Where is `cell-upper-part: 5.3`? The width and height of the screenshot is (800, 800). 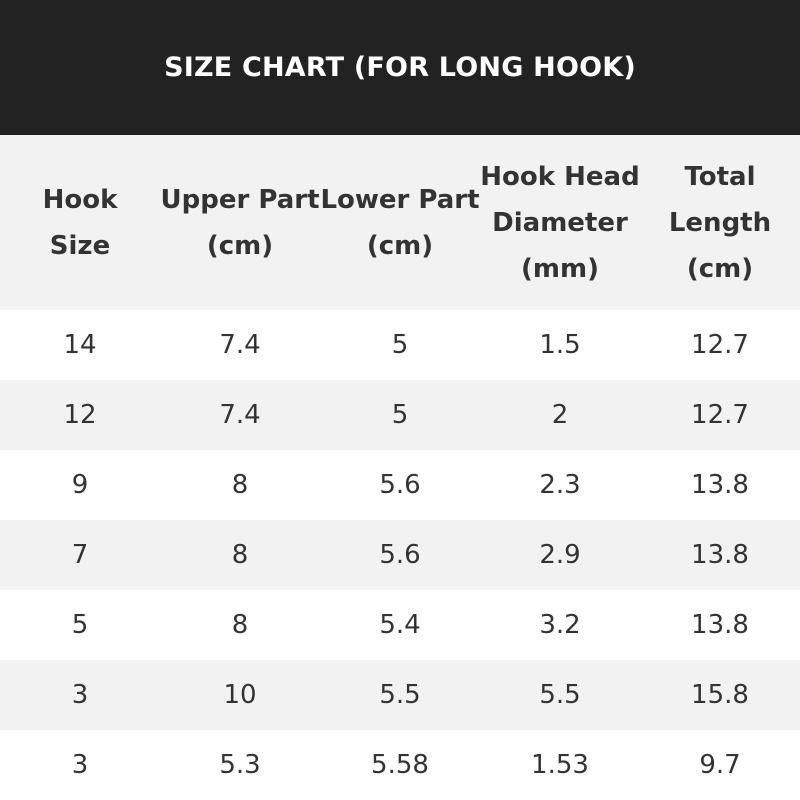 cell-upper-part: 5.3 is located at coordinates (240, 765).